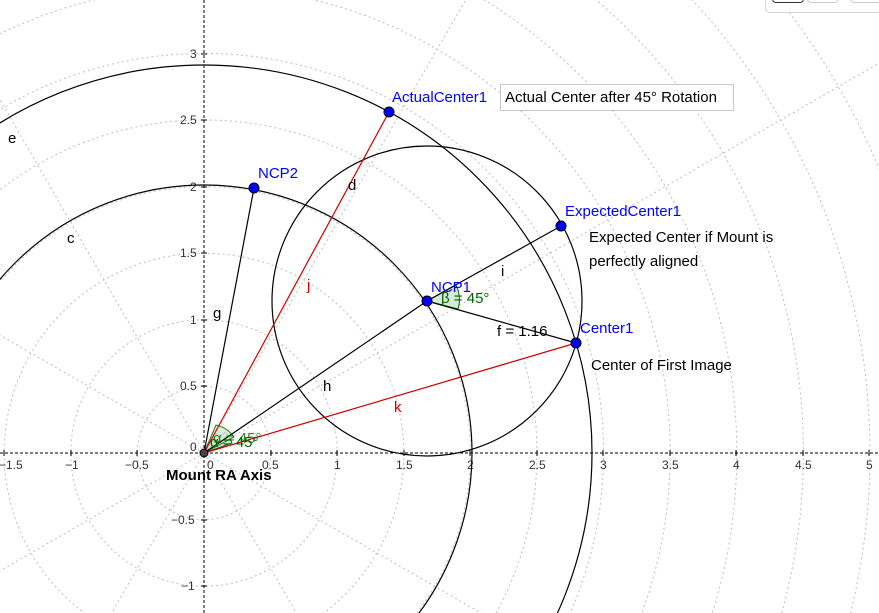 This screenshot has height=613, width=879. What do you see at coordinates (643, 261) in the screenshot?
I see `note-expected-center-line2: perfectly aligned` at bounding box center [643, 261].